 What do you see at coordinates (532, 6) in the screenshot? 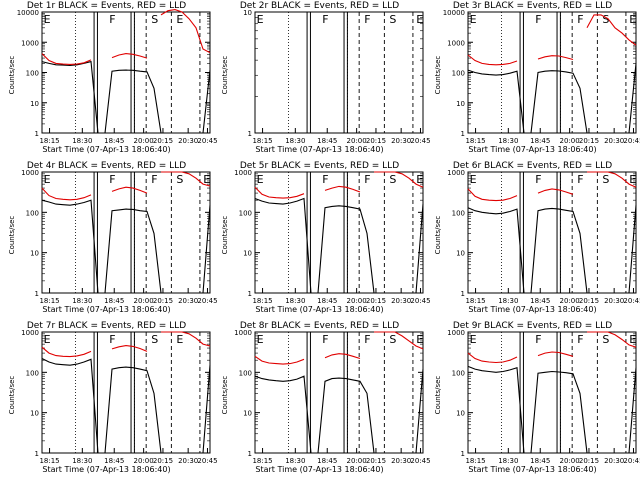
I see `chart-title: Det 3r BLACK = Events, RED = LLD` at bounding box center [532, 6].